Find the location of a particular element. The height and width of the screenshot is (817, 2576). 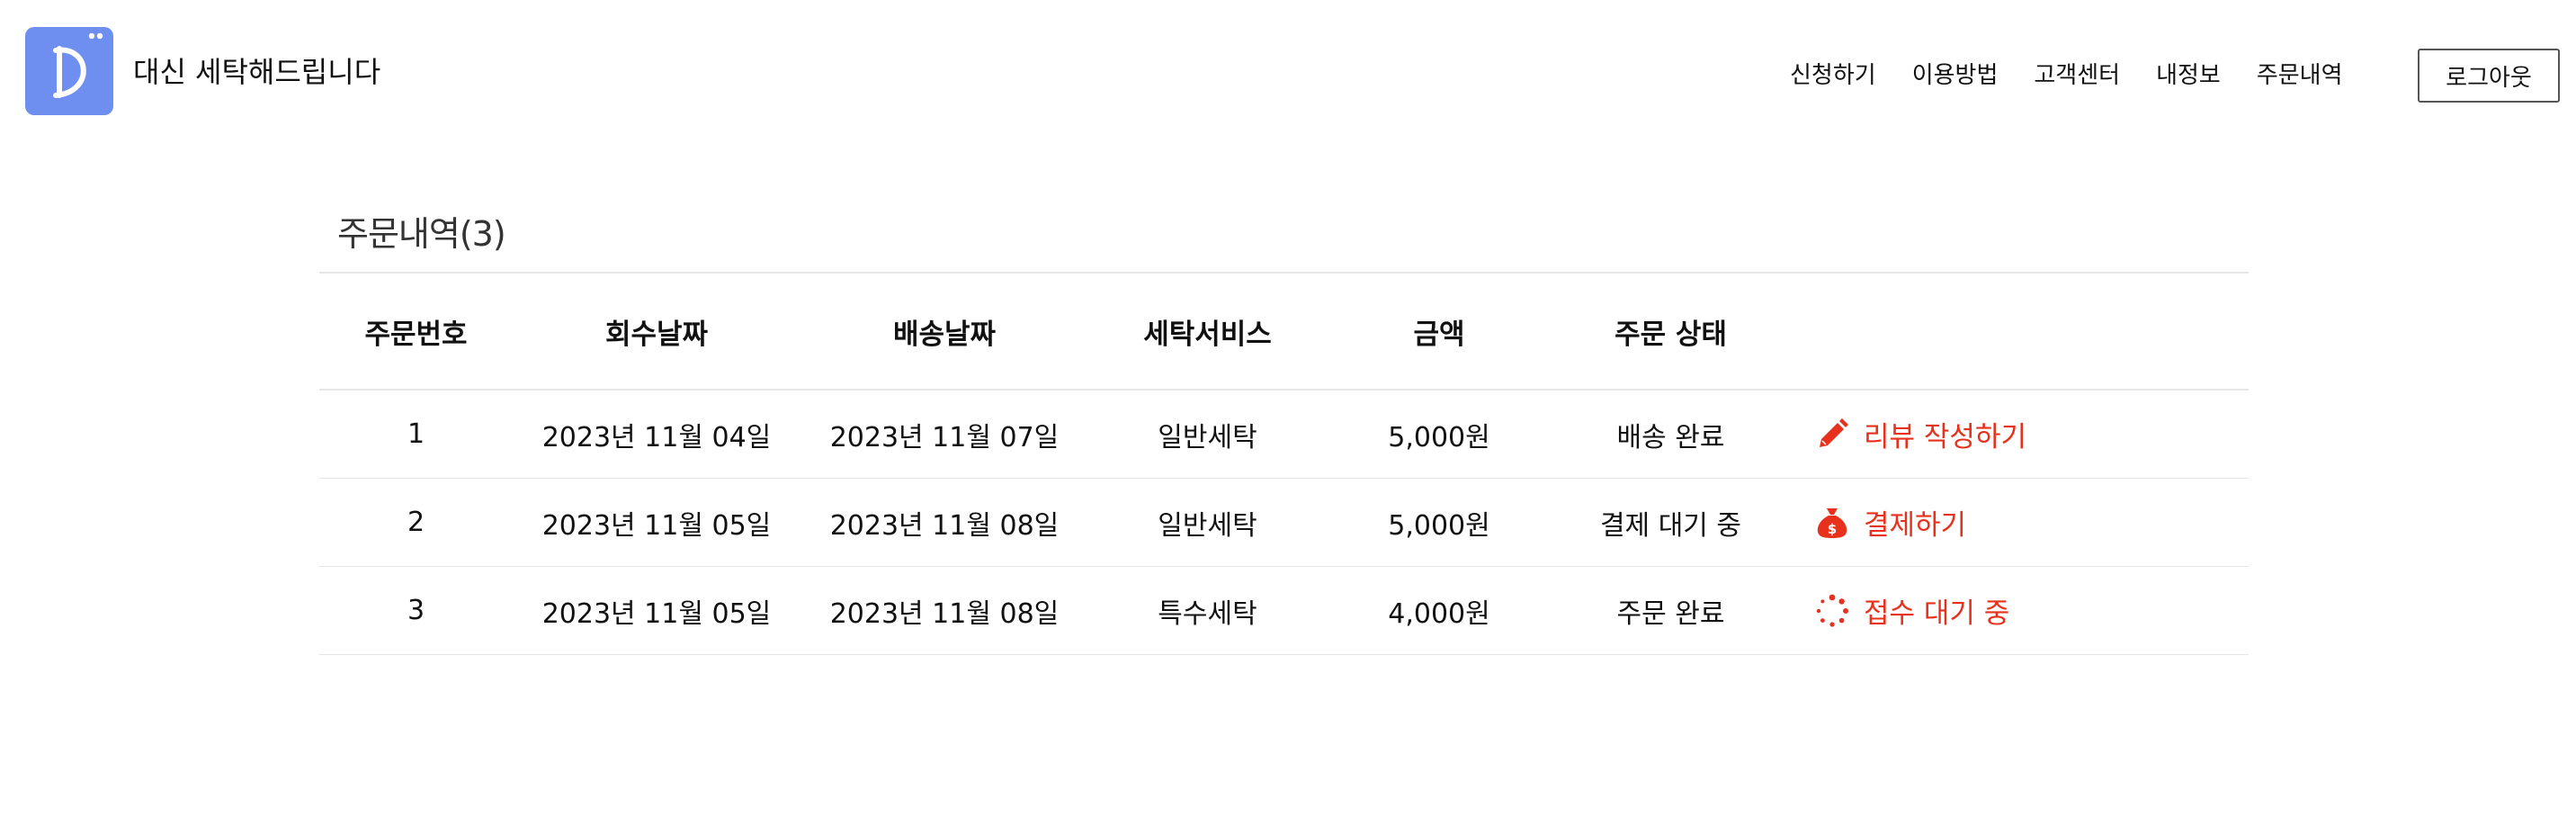

order-number: 3 is located at coordinates (416, 611).